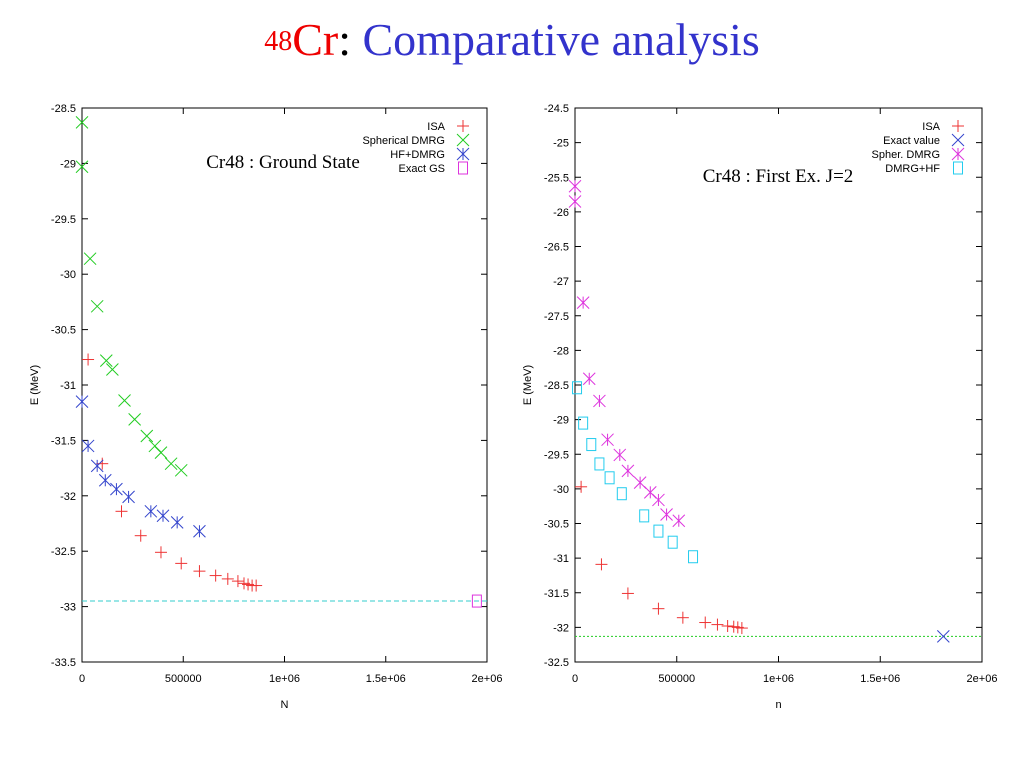 The image size is (1024, 768). I want to click on legend-label: Spherical DMRG, so click(403, 141).